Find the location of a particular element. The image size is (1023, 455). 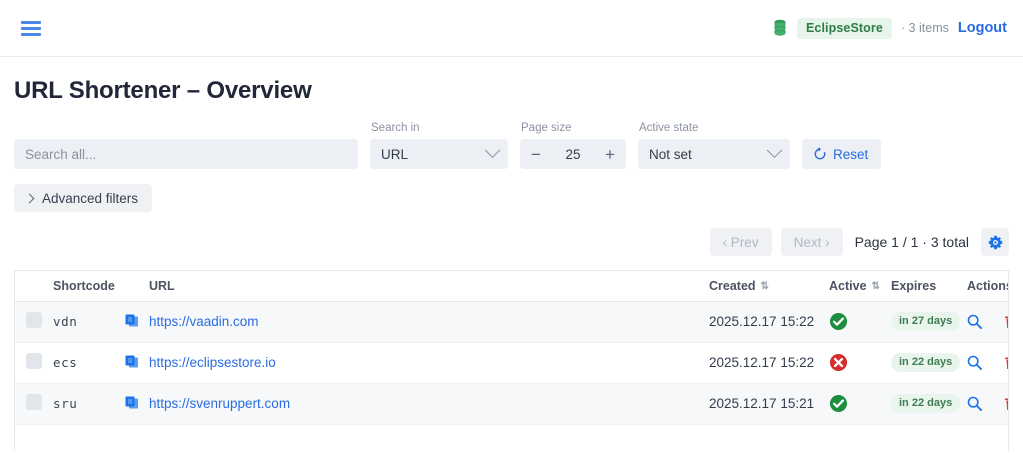

sort-indicator-icon: ⇅ is located at coordinates (764, 286).